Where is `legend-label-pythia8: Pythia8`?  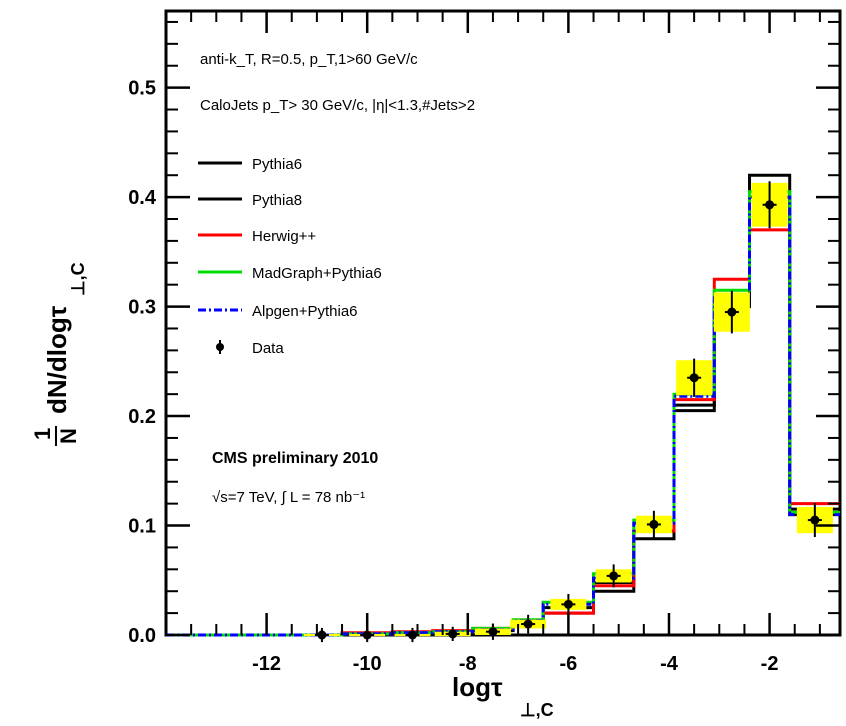 legend-label-pythia8: Pythia8 is located at coordinates (277, 200).